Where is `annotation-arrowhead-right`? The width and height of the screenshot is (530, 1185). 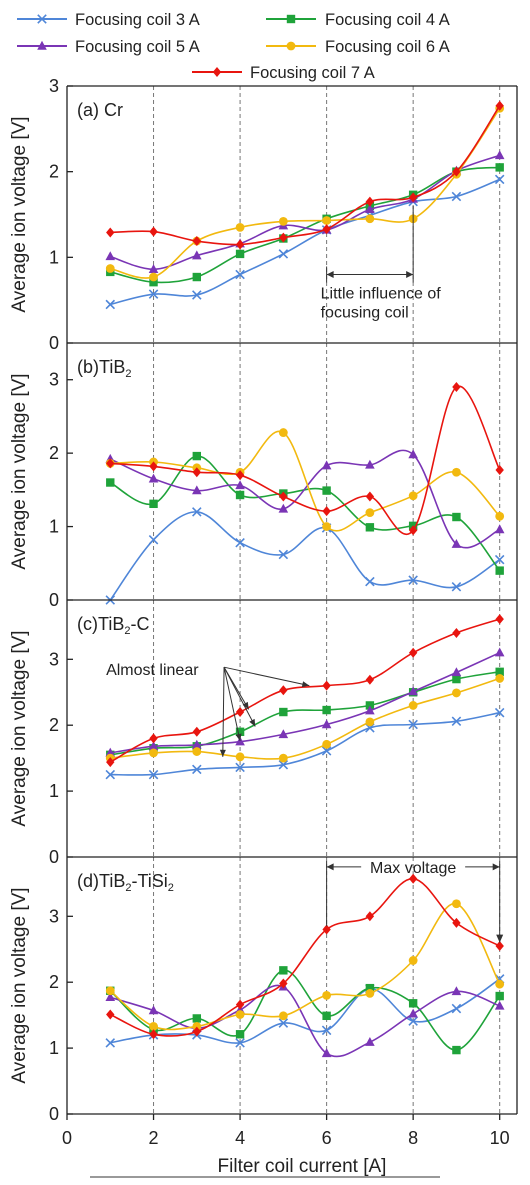 annotation-arrowhead-right is located at coordinates (496, 867).